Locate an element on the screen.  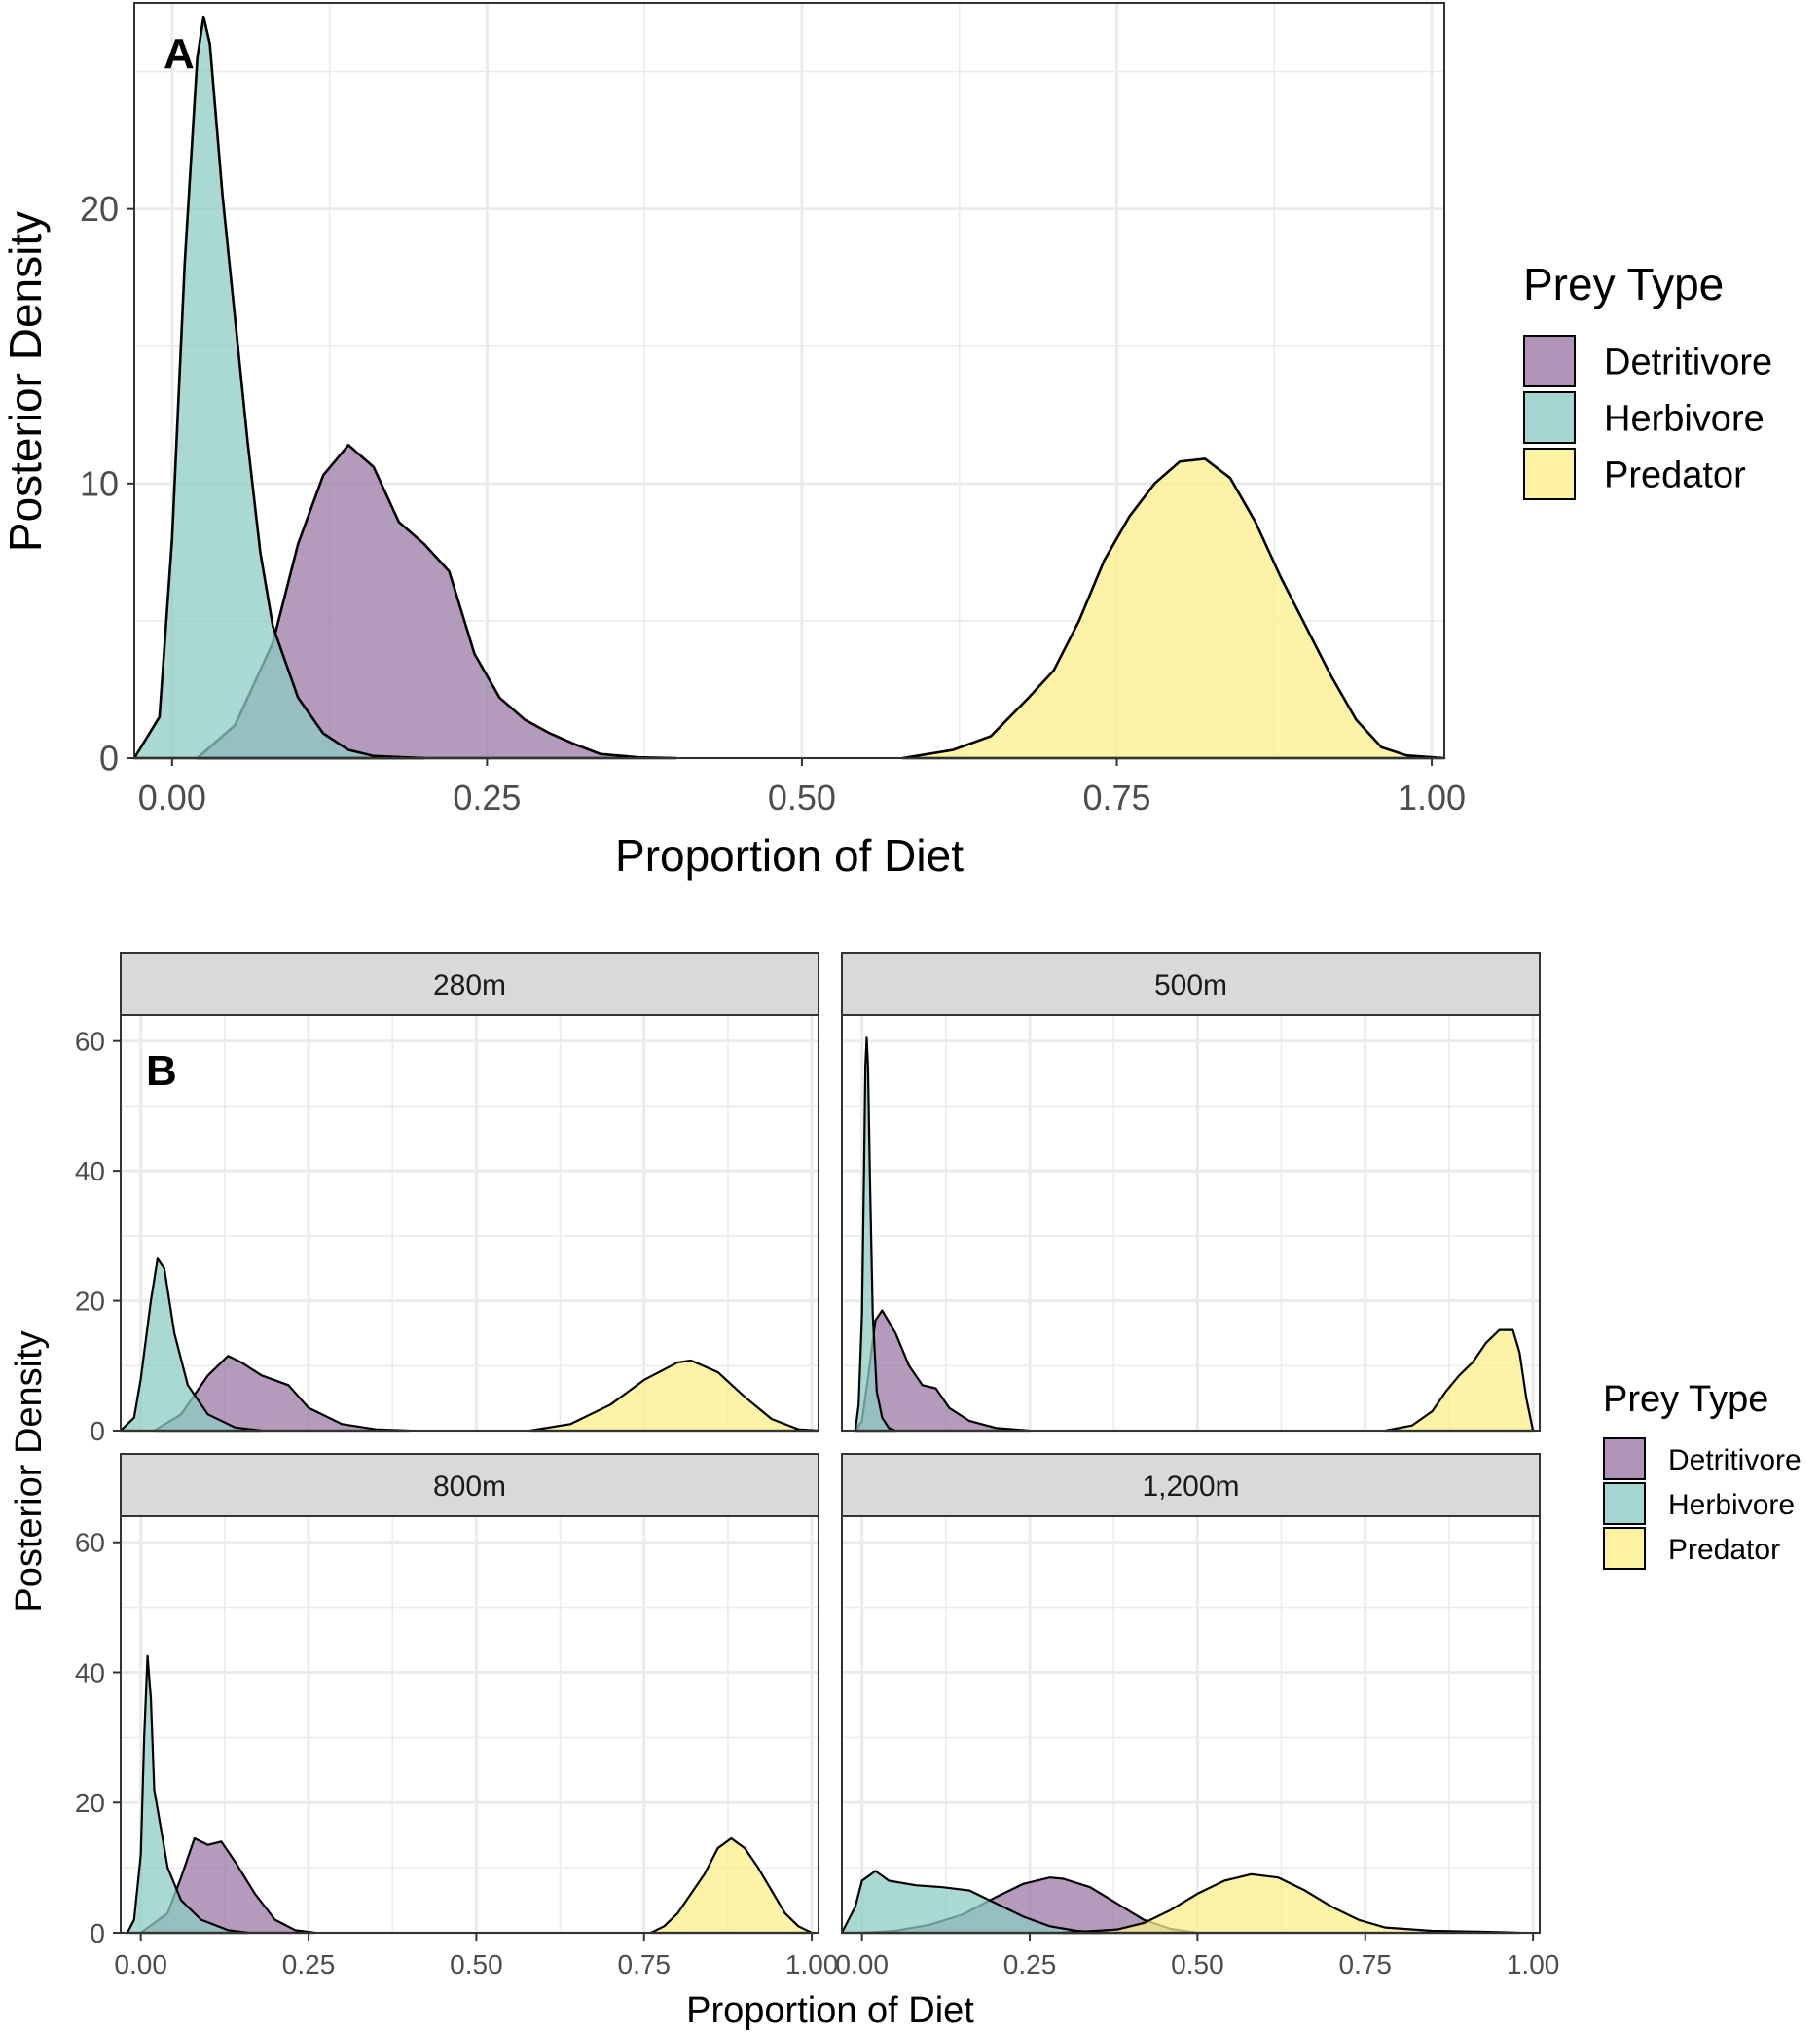
facet-800m-x-tick-label: 1.00 is located at coordinates (812, 1964).